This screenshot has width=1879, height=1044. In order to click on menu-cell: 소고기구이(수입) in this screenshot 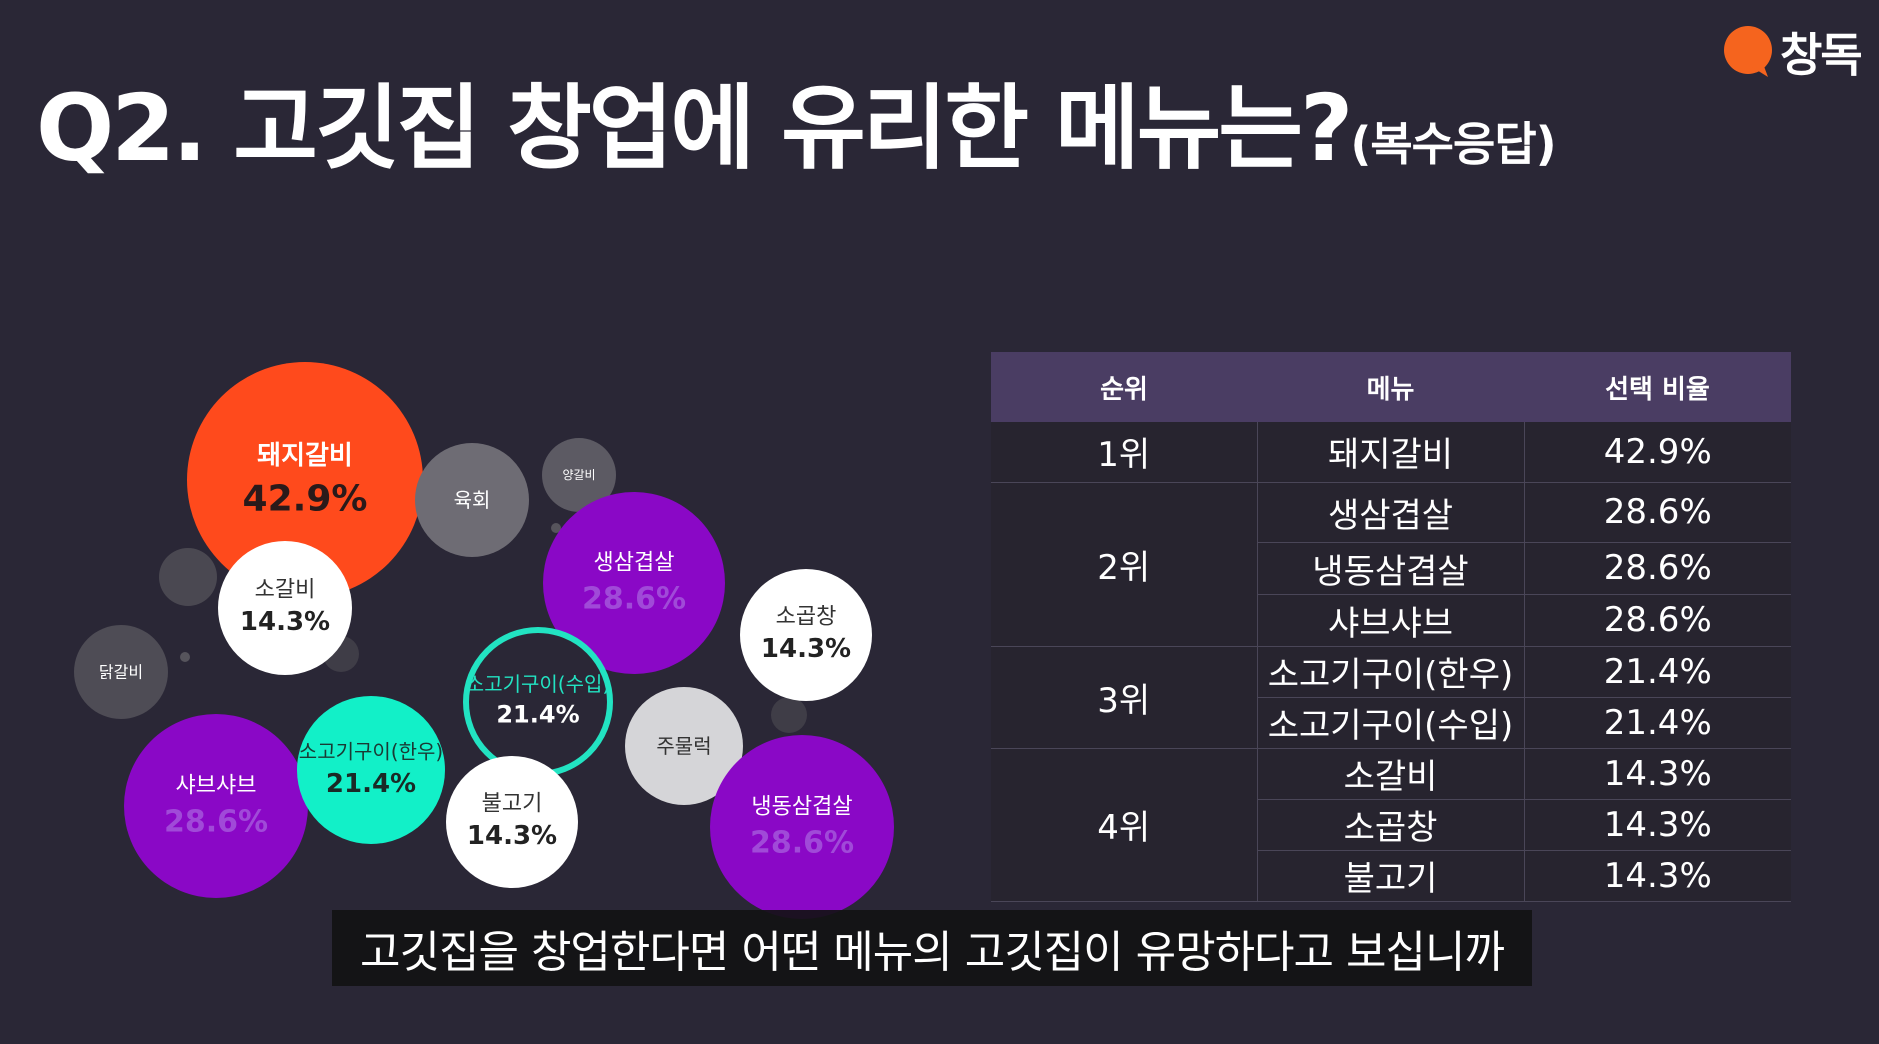, I will do `click(1391, 723)`.